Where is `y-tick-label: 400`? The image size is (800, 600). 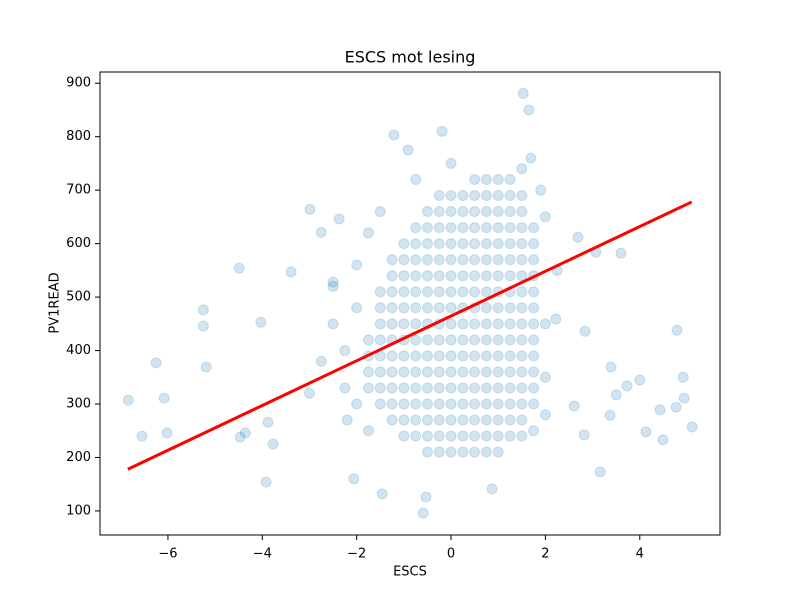 y-tick-label: 400 is located at coordinates (78, 350).